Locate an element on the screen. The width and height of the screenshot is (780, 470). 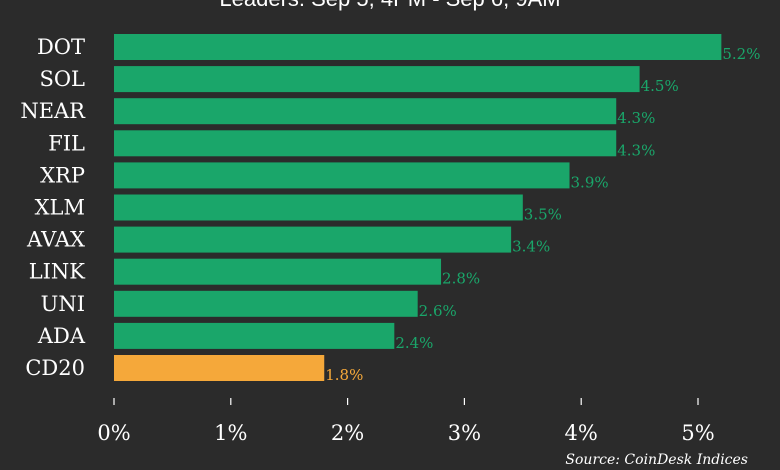
value-label-sol: 4.5% is located at coordinates (660, 86).